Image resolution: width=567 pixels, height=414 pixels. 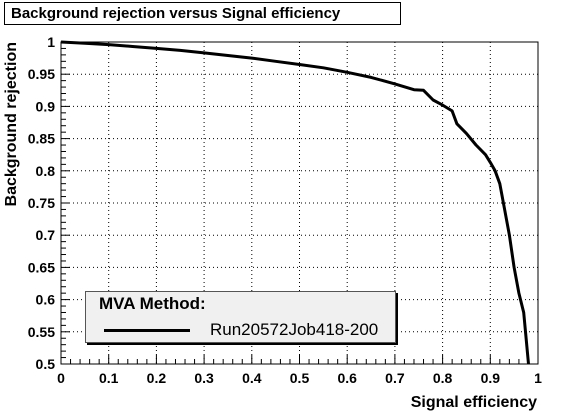 I want to click on y-tick-label: 0.95, so click(x=41, y=74).